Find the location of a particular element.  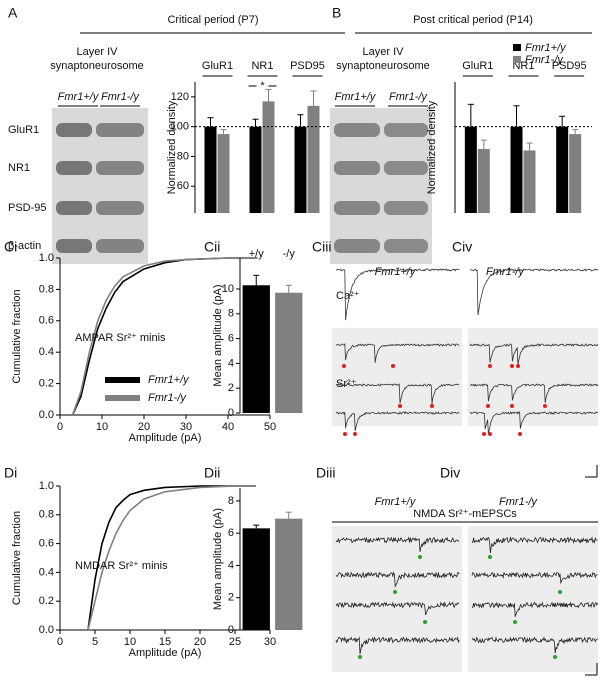

panel-label: Diii is located at coordinates (325, 473).